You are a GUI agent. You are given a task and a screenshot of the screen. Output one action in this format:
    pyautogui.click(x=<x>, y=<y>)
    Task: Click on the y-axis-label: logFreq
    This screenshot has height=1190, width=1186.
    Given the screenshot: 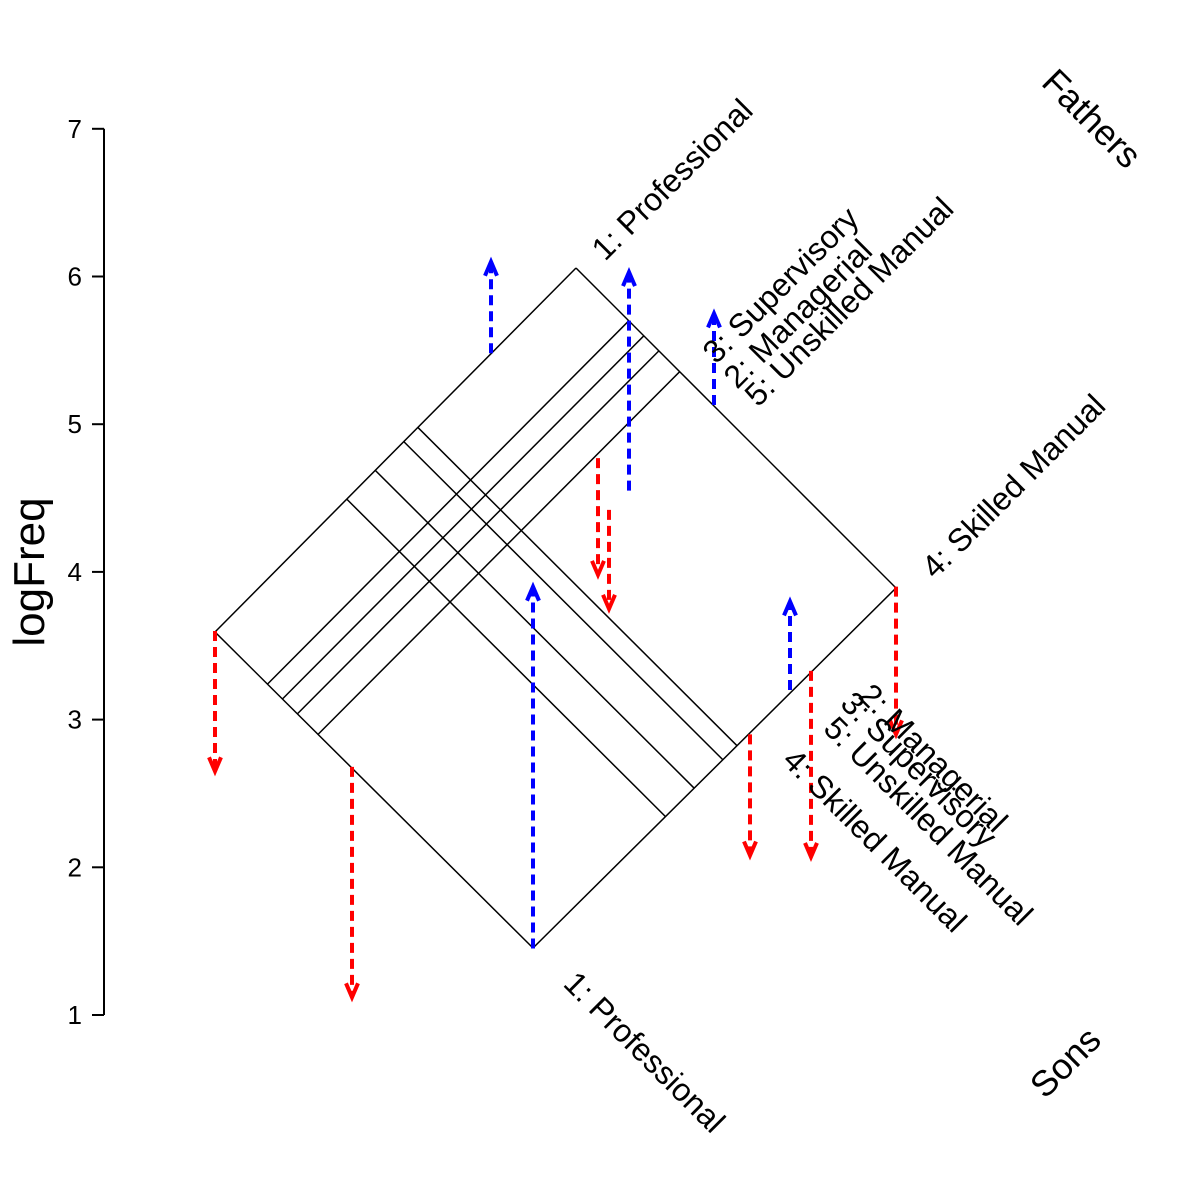 What is the action you would take?
    pyautogui.click(x=29, y=571)
    